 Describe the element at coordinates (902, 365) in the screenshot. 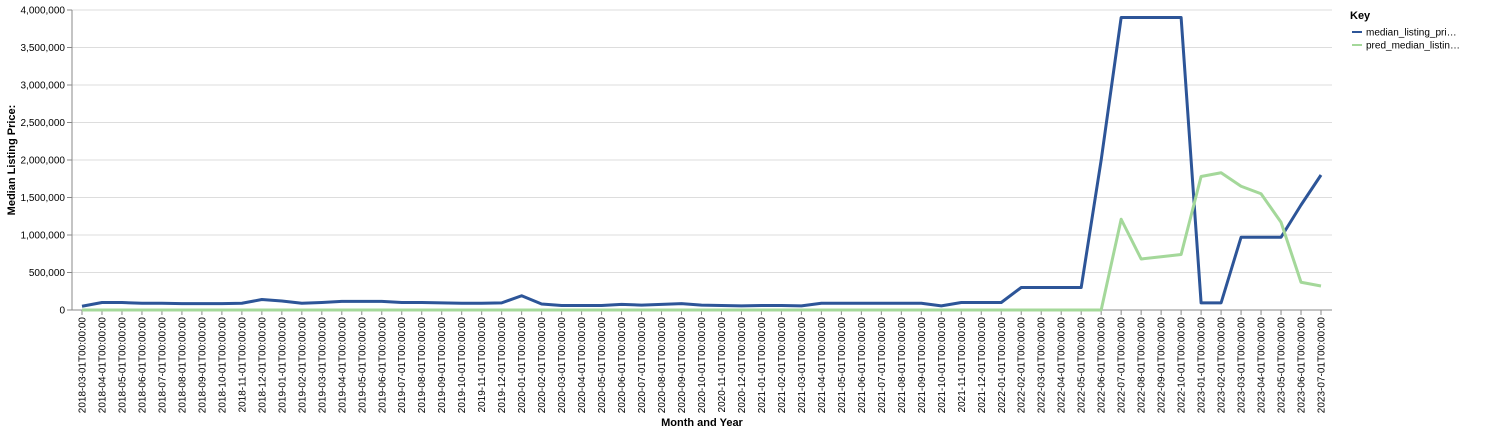

I see `x-tick-label: 2021-08-01T00:00:00` at that location.